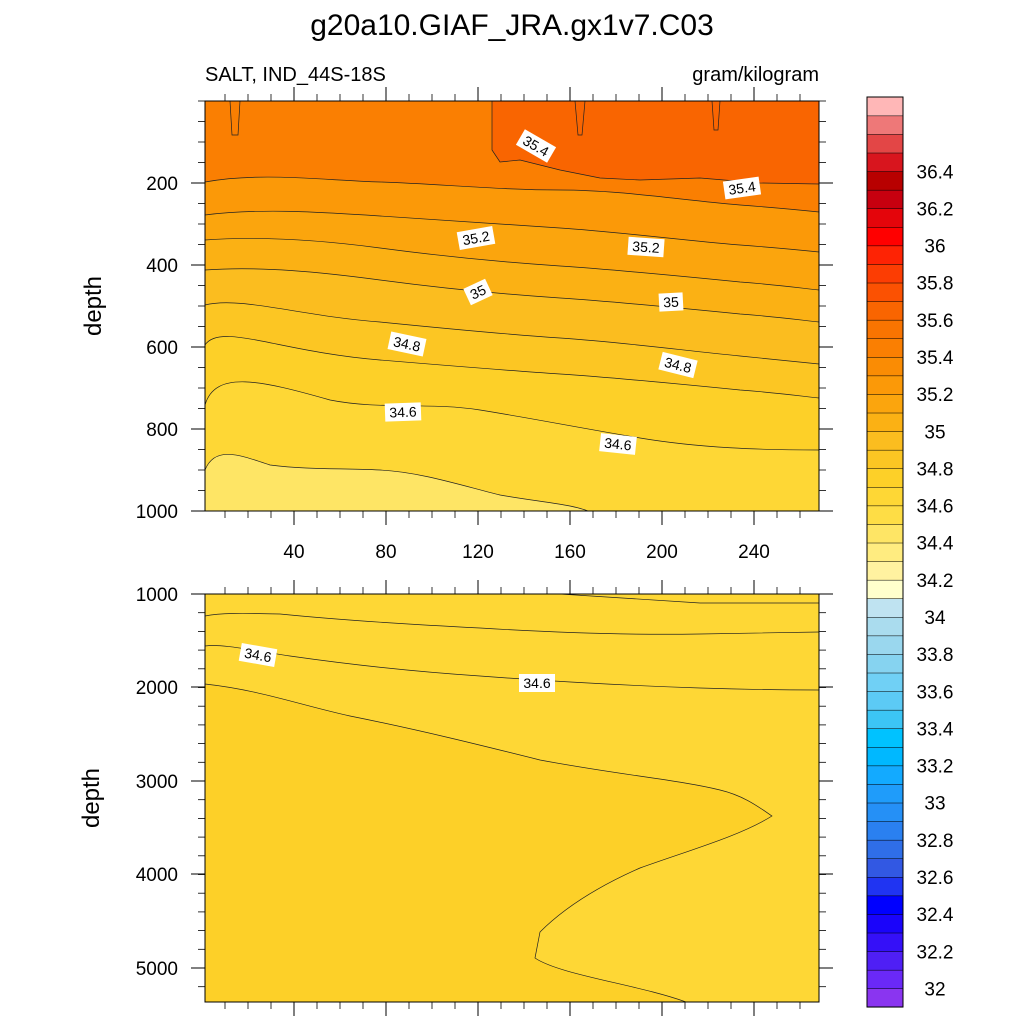  What do you see at coordinates (935, 952) in the screenshot?
I see `colorbar-tick-label: 32.2` at bounding box center [935, 952].